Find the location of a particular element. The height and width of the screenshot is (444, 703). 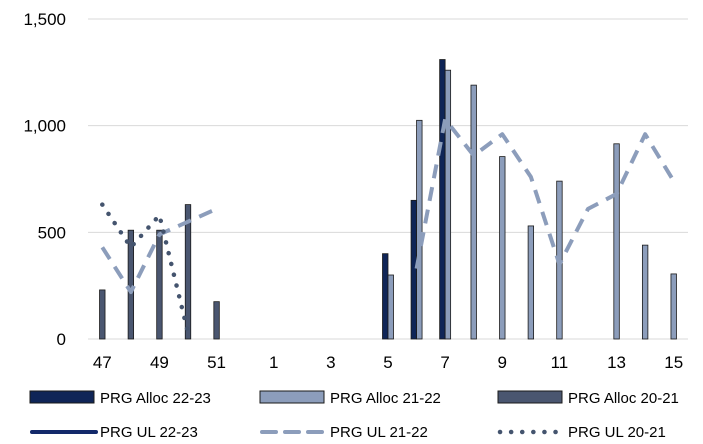

legend-label: PRG Alloc 22-23 is located at coordinates (155, 398).